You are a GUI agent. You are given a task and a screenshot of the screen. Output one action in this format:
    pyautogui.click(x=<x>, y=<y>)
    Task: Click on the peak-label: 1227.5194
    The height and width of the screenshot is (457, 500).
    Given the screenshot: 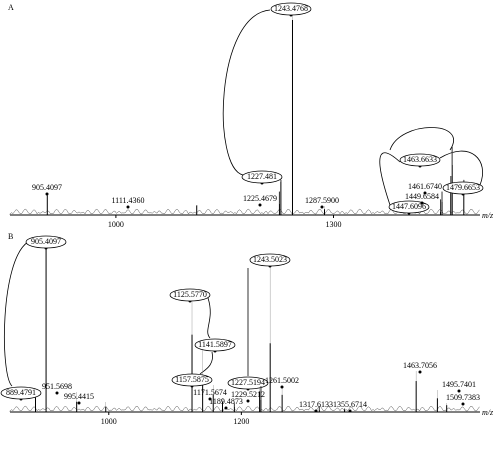 What is the action you would take?
    pyautogui.click(x=248, y=382)
    